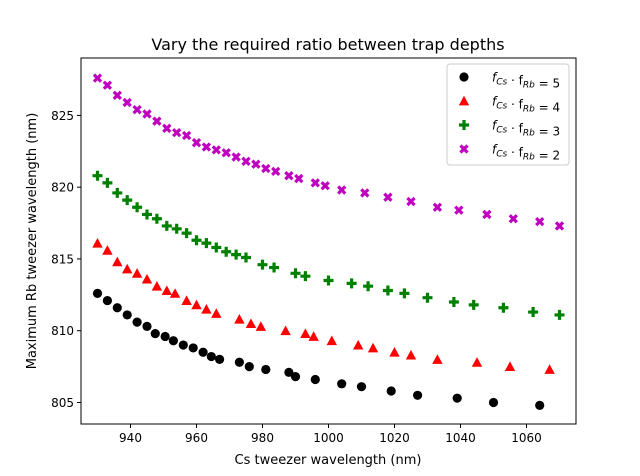 This screenshot has height=476, width=640. I want to click on y-axis-label: Maximum Rb tweezer wavelength (nm), so click(32, 241).